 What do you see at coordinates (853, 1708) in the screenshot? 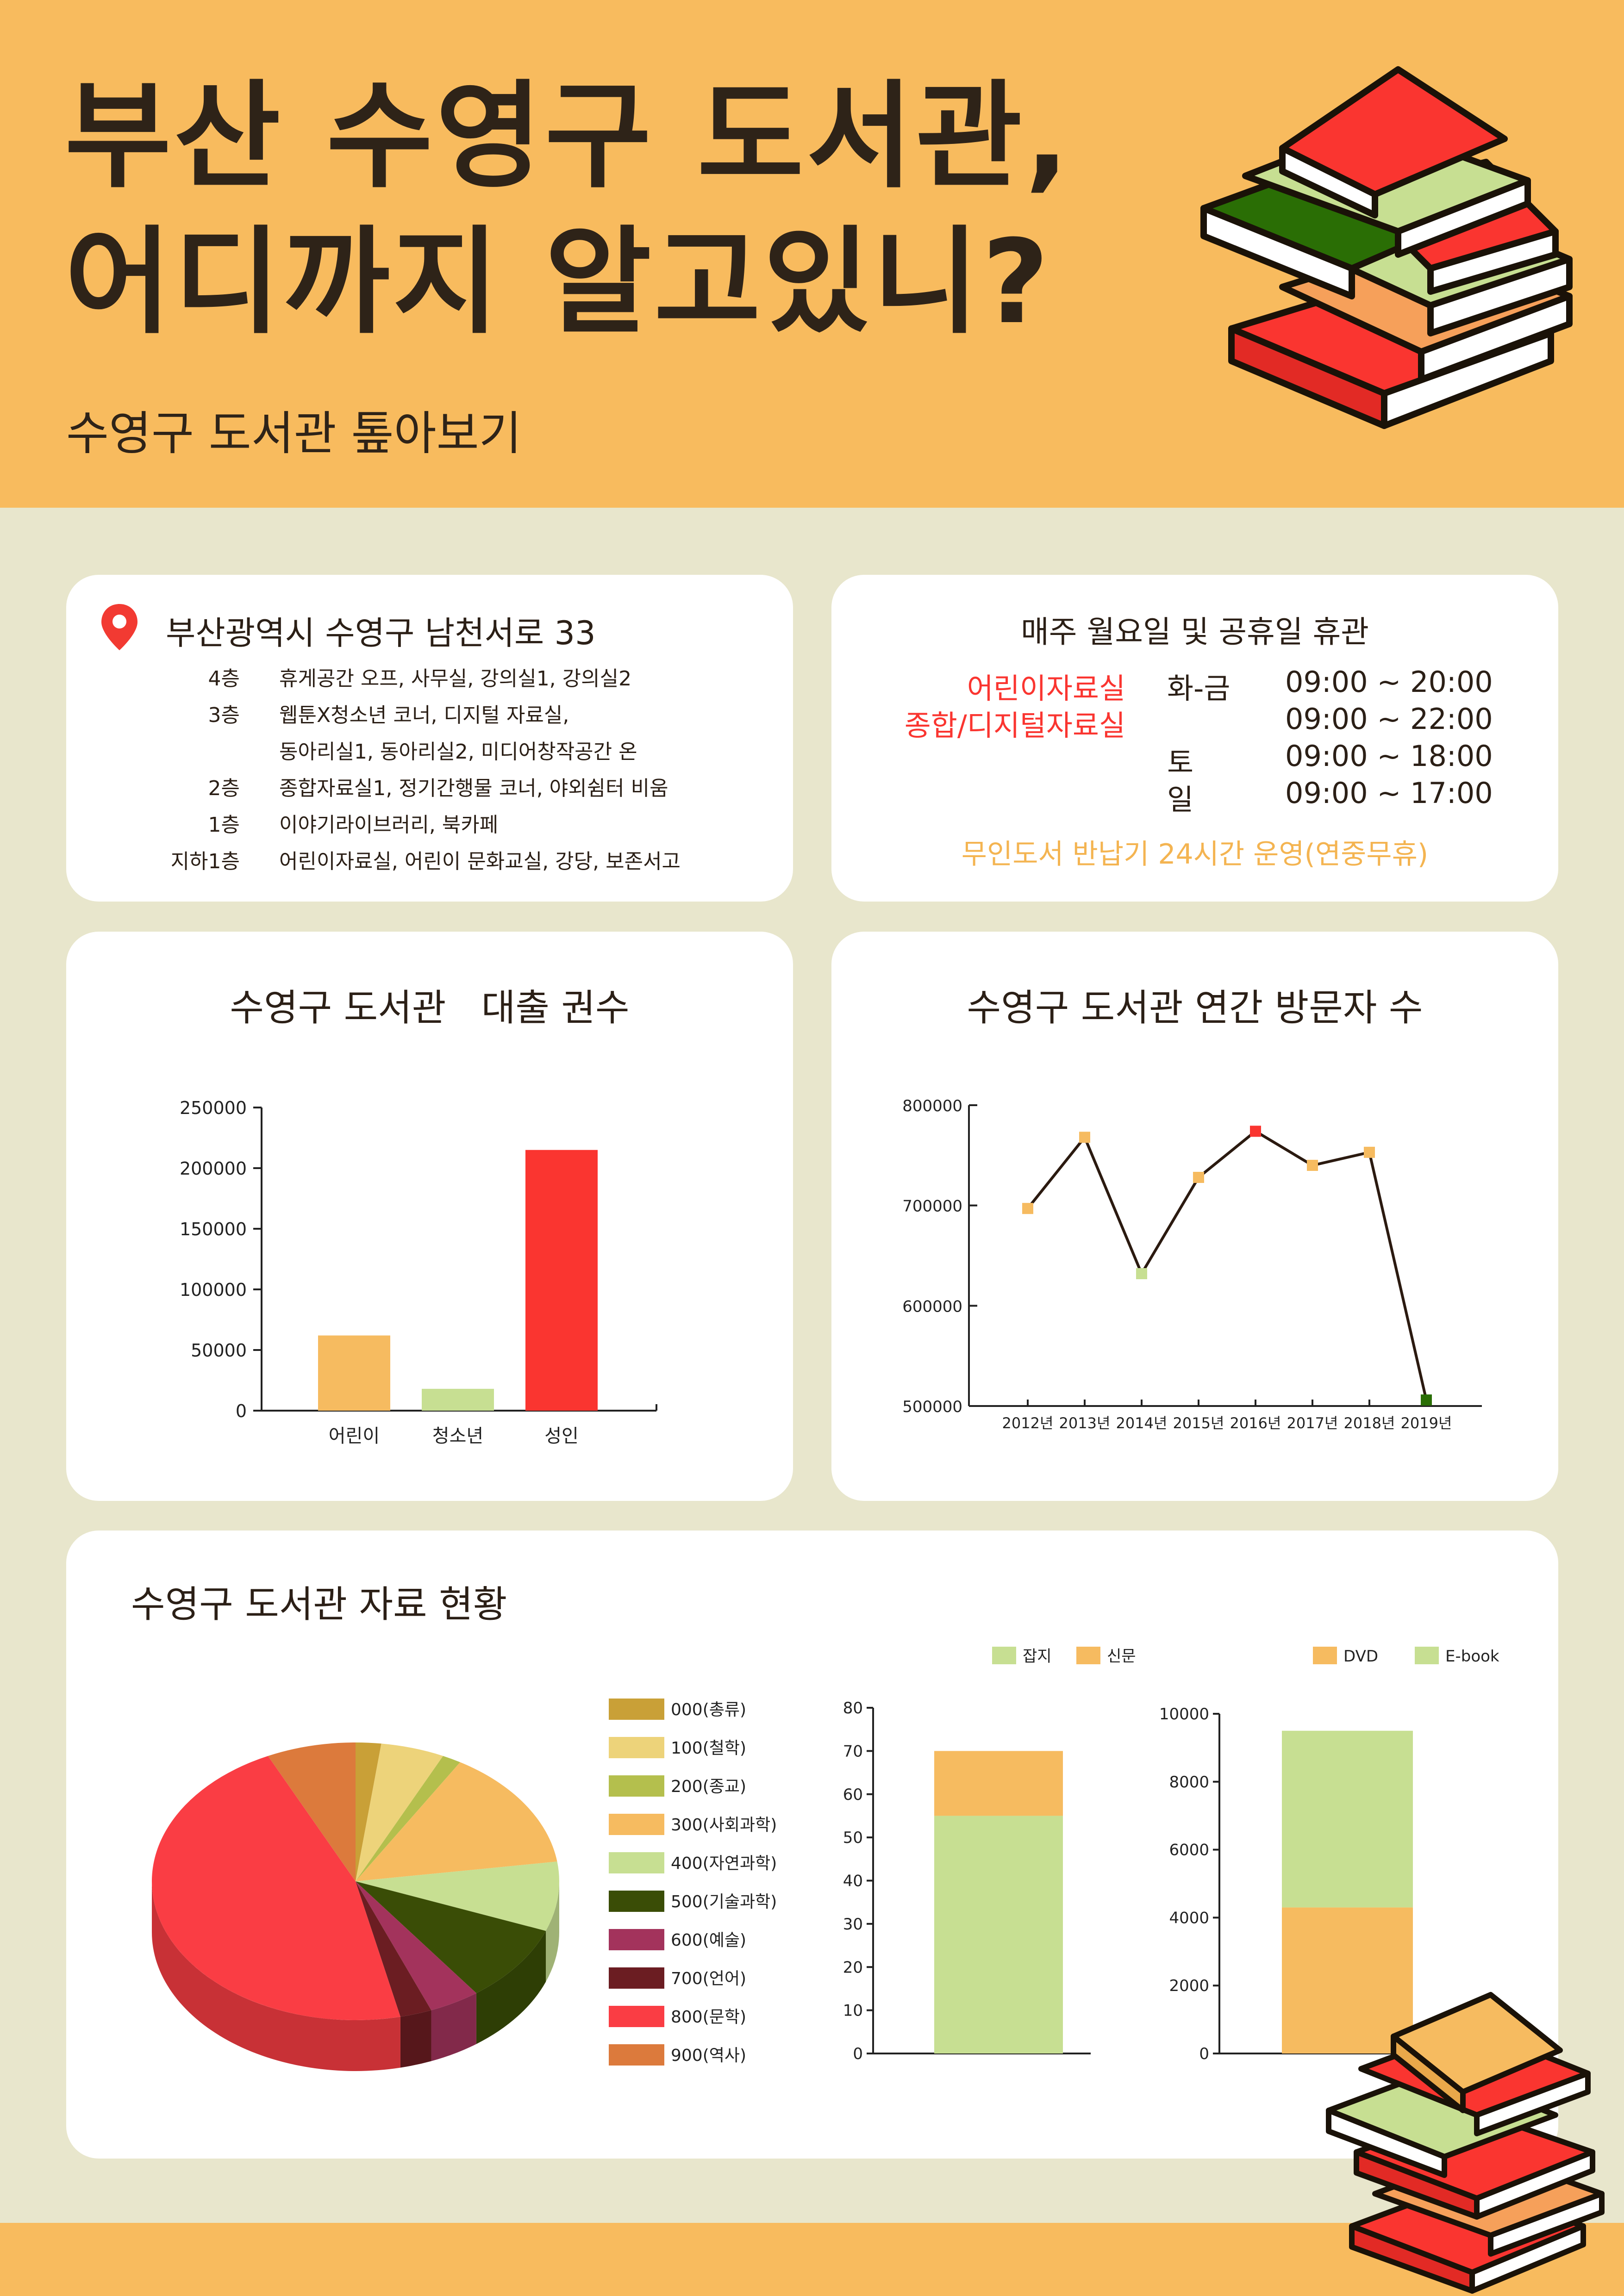
I see `y-tick-label: 80` at bounding box center [853, 1708].